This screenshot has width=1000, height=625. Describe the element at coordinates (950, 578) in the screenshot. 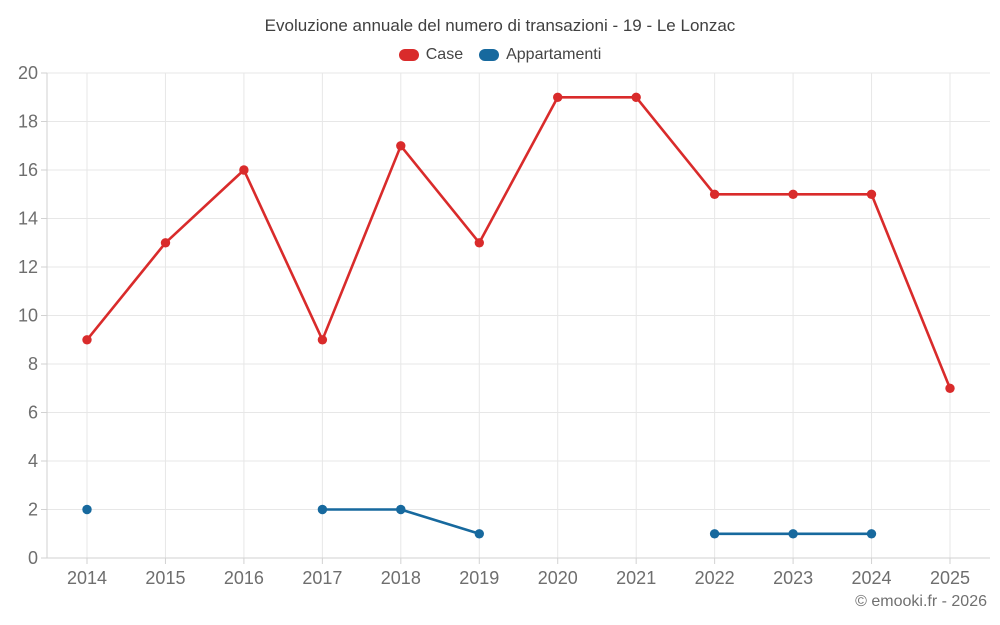

I see `x-axis-label: 2025` at that location.